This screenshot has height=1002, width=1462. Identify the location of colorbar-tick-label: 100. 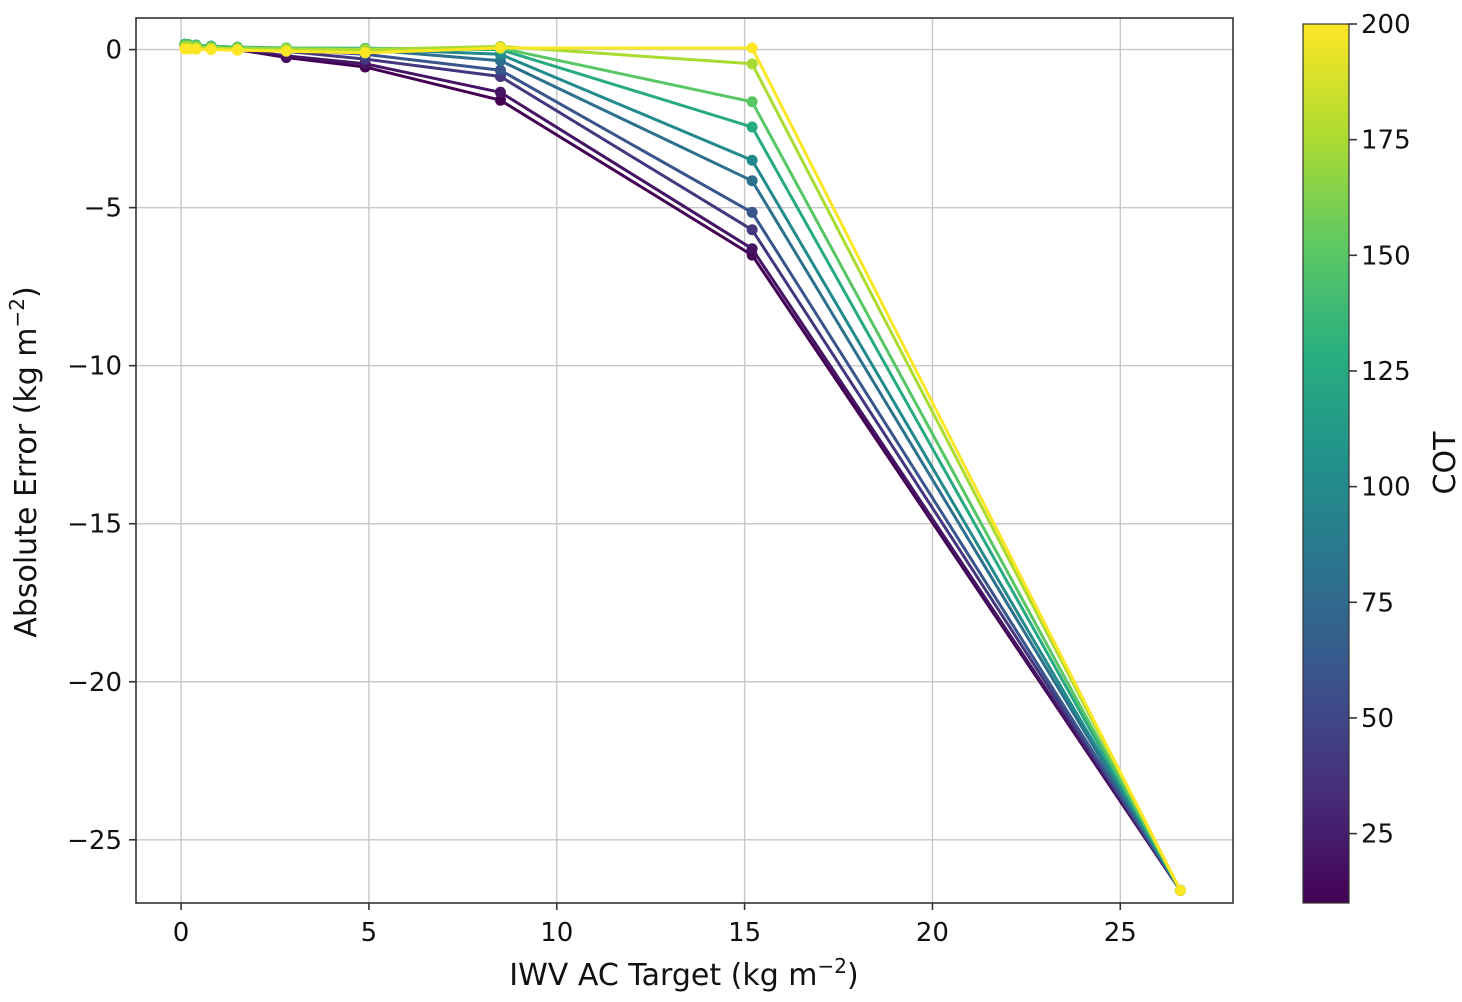
(1386, 488).